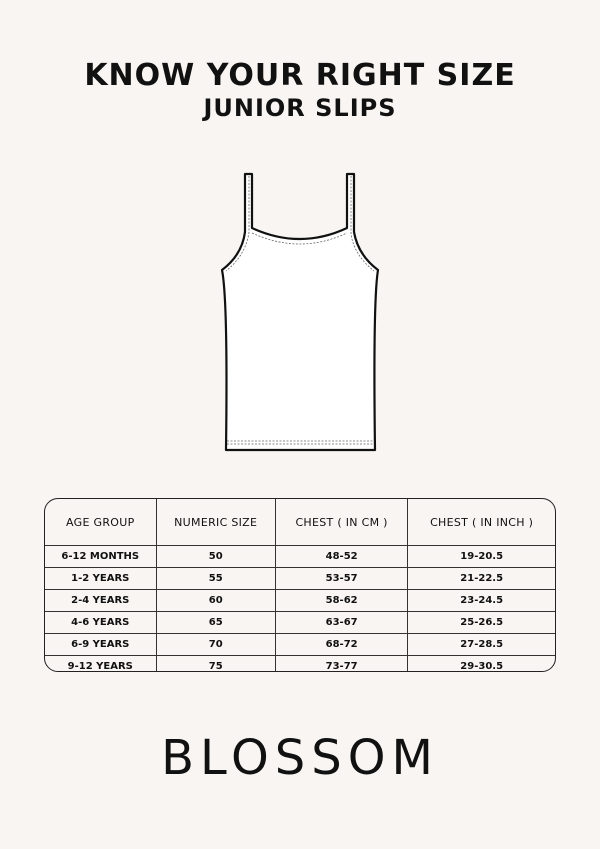 This screenshot has height=849, width=600. What do you see at coordinates (215, 522) in the screenshot?
I see `column-header: NUMERIC SIZE` at bounding box center [215, 522].